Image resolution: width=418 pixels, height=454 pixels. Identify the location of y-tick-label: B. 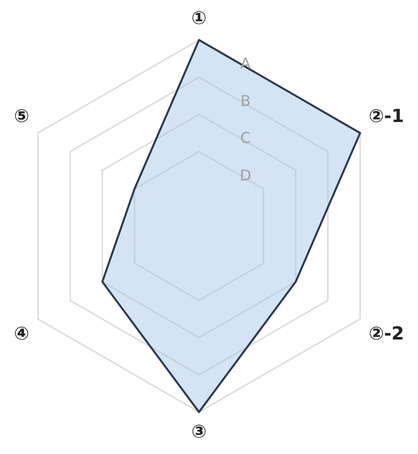
(245, 101).